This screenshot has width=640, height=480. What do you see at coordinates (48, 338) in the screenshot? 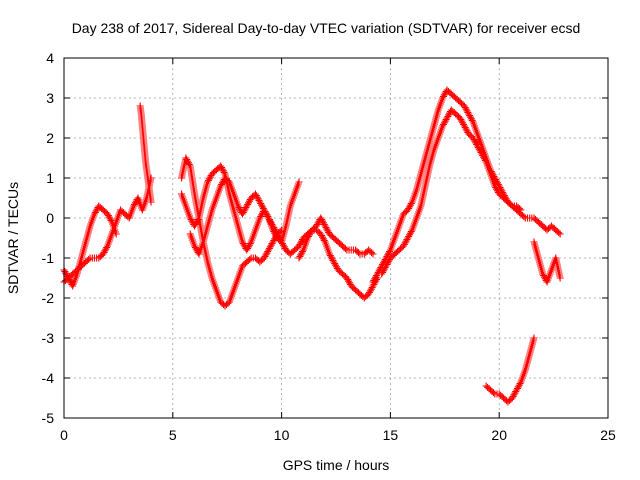
I see `y-tick-label: -3` at bounding box center [48, 338].